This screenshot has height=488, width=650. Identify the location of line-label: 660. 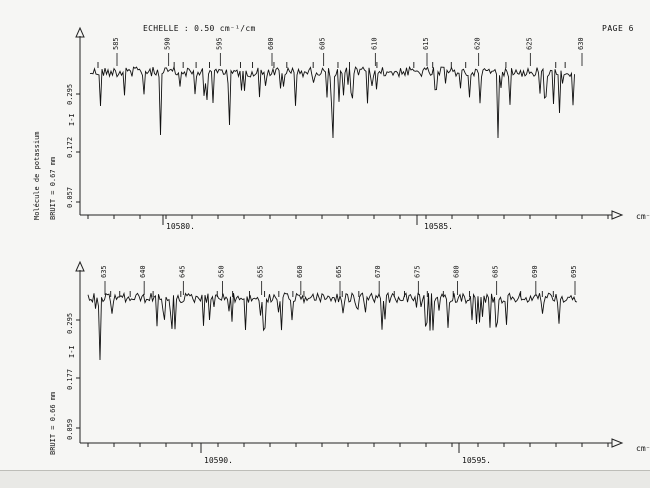
(300, 271).